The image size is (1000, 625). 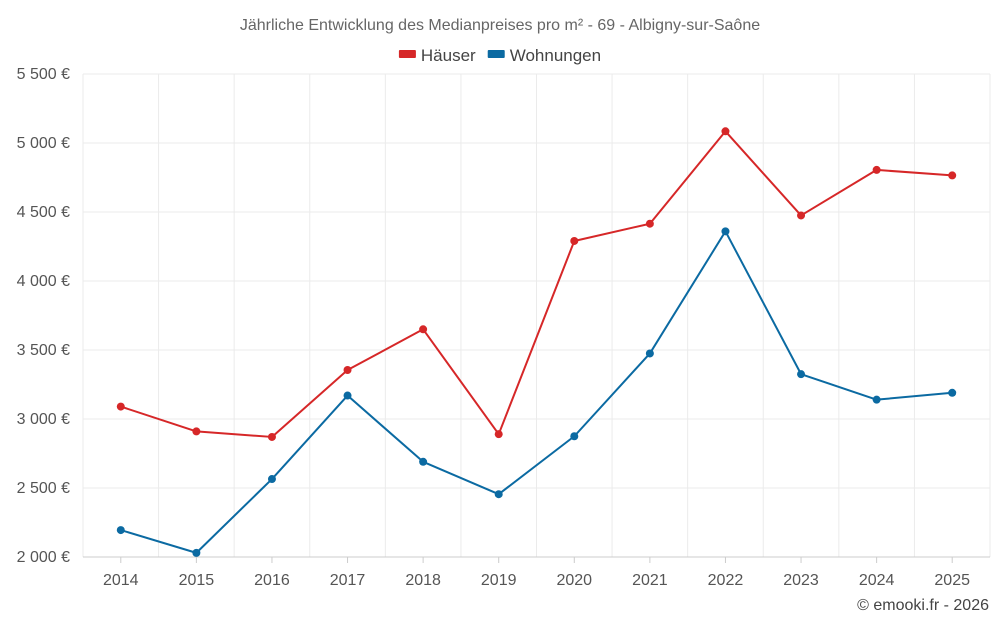 I want to click on x-tick-label: 2022, so click(x=726, y=580).